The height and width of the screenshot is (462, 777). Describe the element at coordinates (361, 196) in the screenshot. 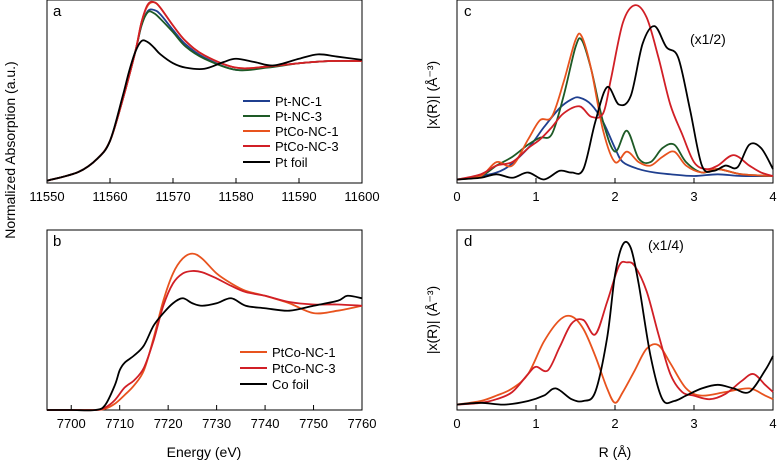

I see `xtick-label-a: 11600` at that location.